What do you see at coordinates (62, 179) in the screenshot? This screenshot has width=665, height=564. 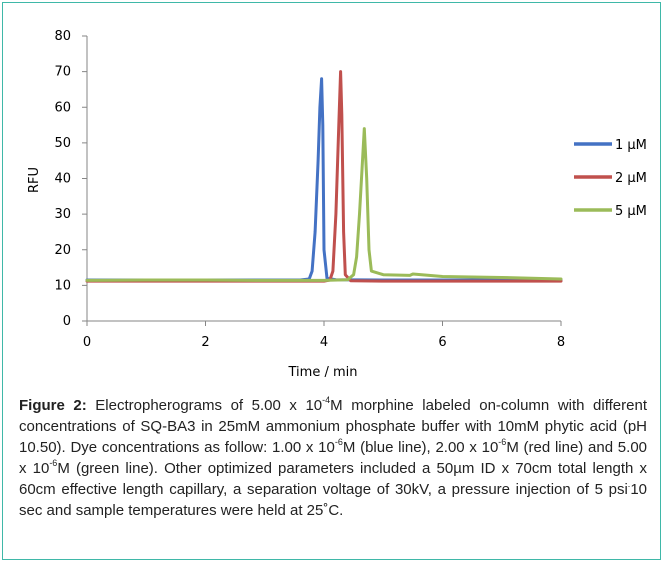 I see `y-tick-label: 40` at bounding box center [62, 179].